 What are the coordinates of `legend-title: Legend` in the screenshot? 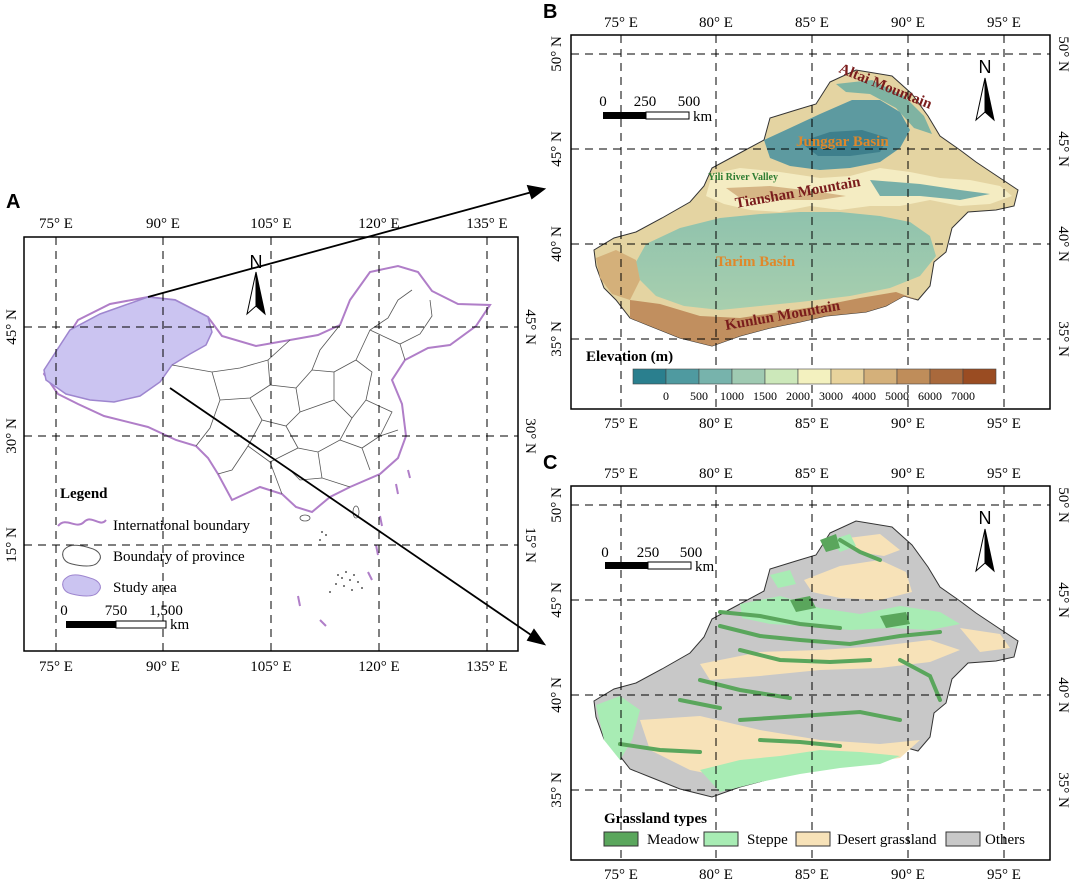 It's located at (84, 494).